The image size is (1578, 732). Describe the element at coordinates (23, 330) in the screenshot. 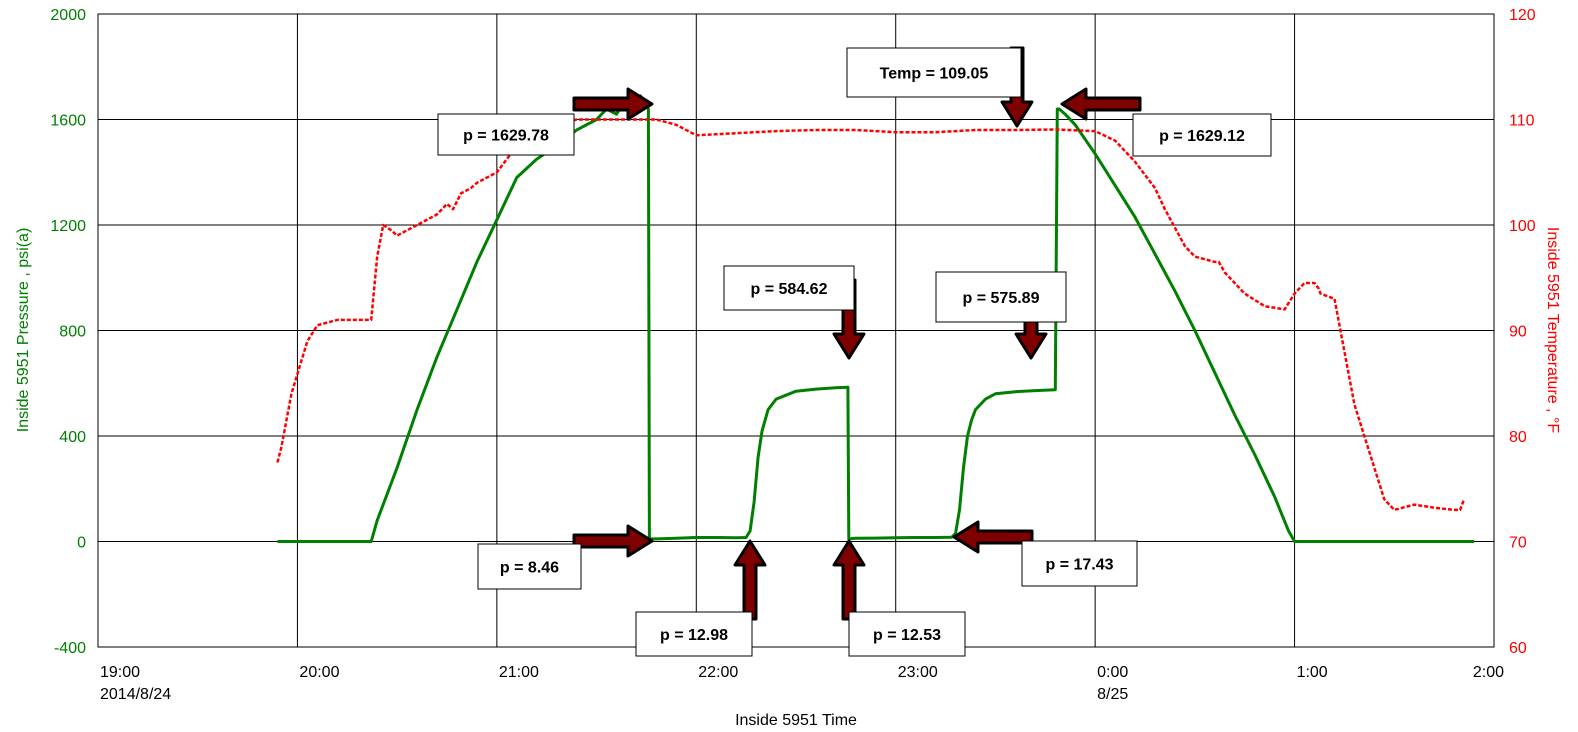

I see `y-axis-label-left: Inside 5951 Pressure , psi(a)` at that location.